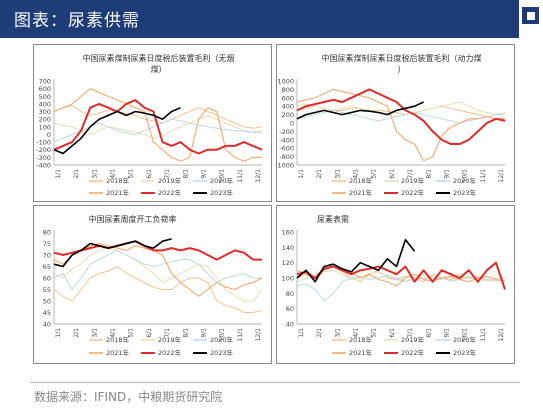  Describe the element at coordinates (45, 97) in the screenshot. I see `y-tick-label: 500` at that location.